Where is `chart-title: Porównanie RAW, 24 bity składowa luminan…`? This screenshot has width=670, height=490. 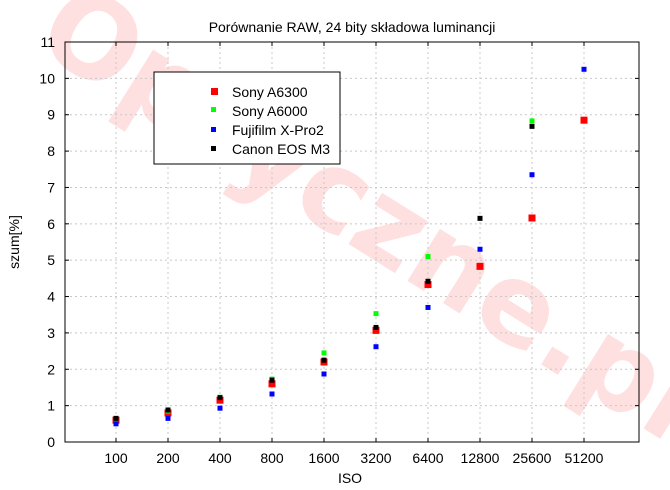
chart-title: Porównanie RAW, 24 bity składowa luminan… is located at coordinates (352, 27).